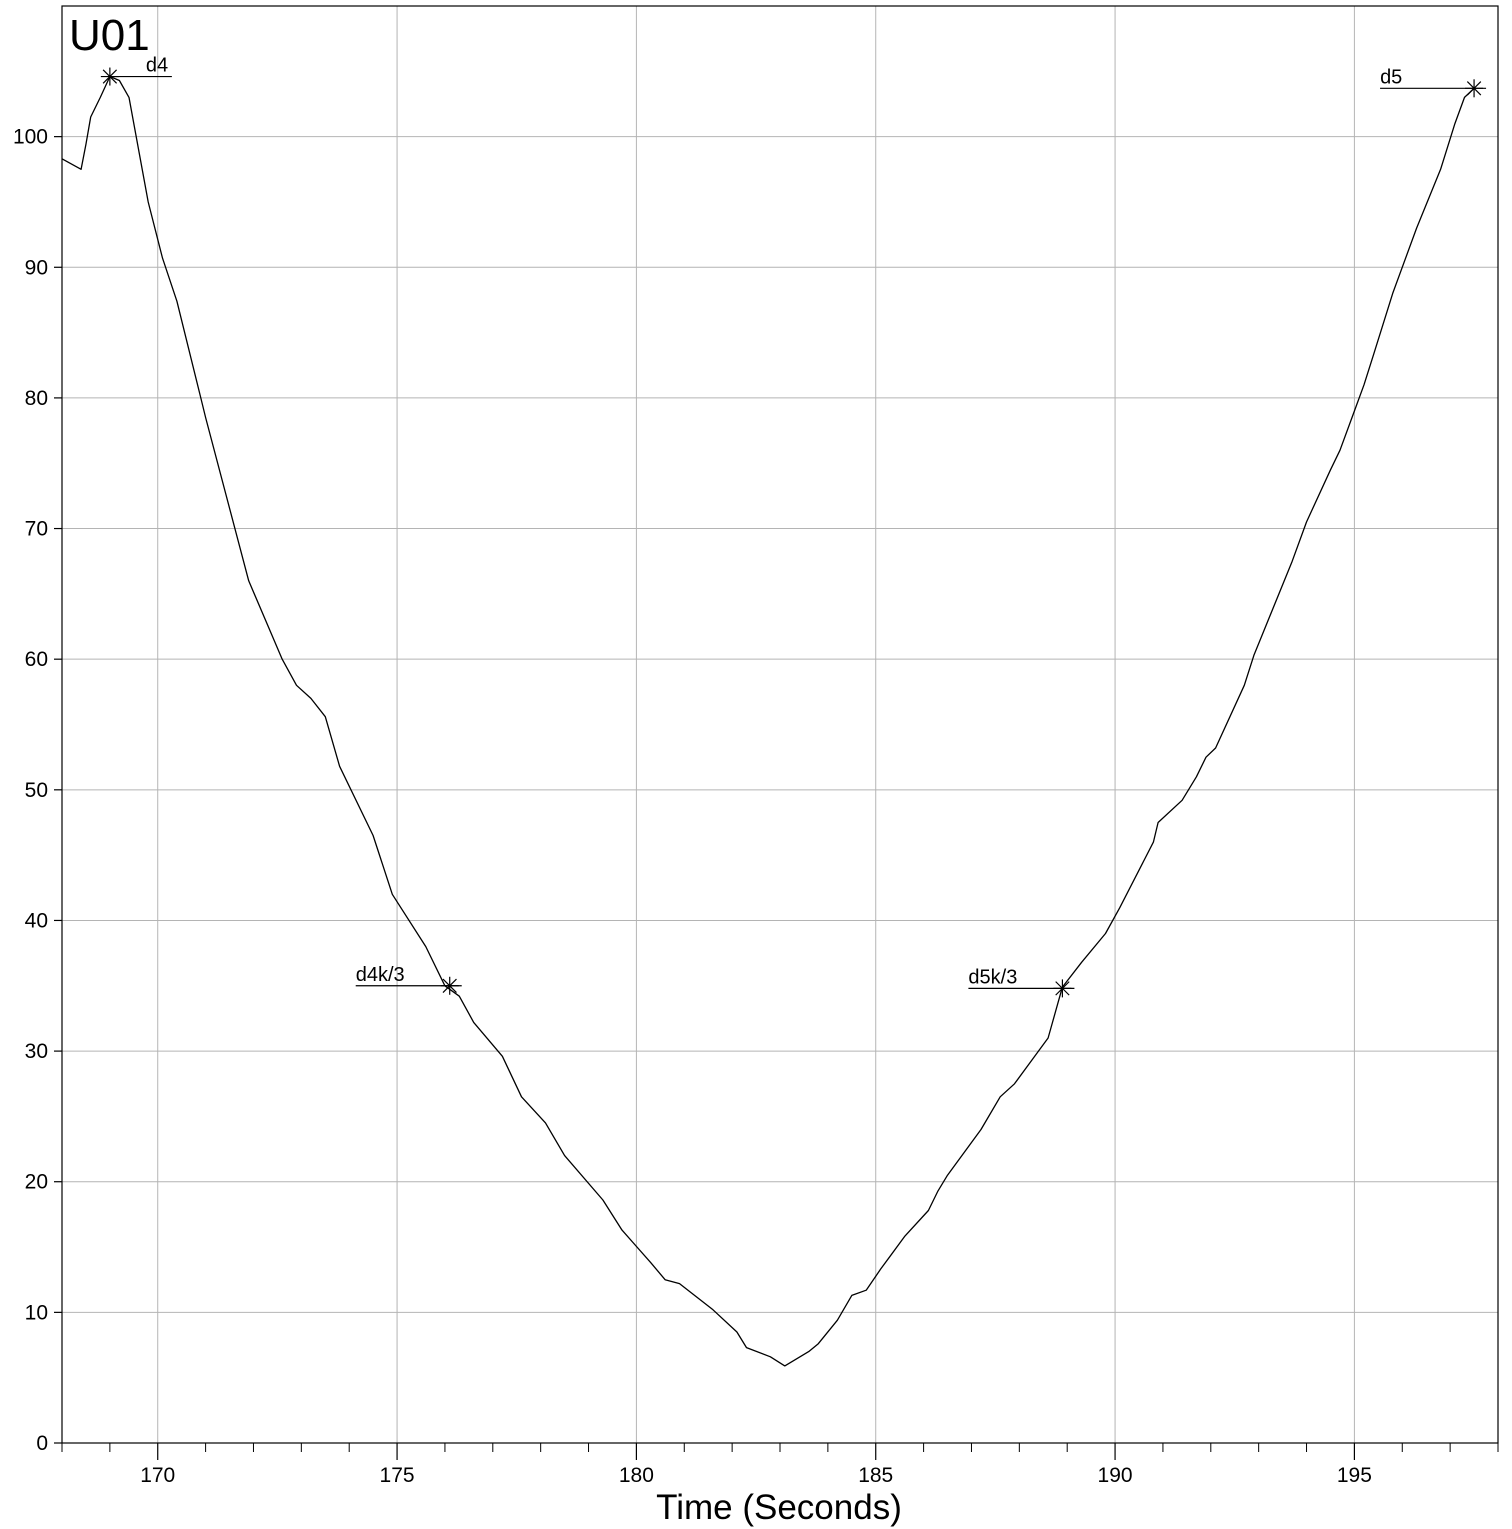  Describe the element at coordinates (1433, 82) in the screenshot. I see `annotation-marker: d5` at that location.